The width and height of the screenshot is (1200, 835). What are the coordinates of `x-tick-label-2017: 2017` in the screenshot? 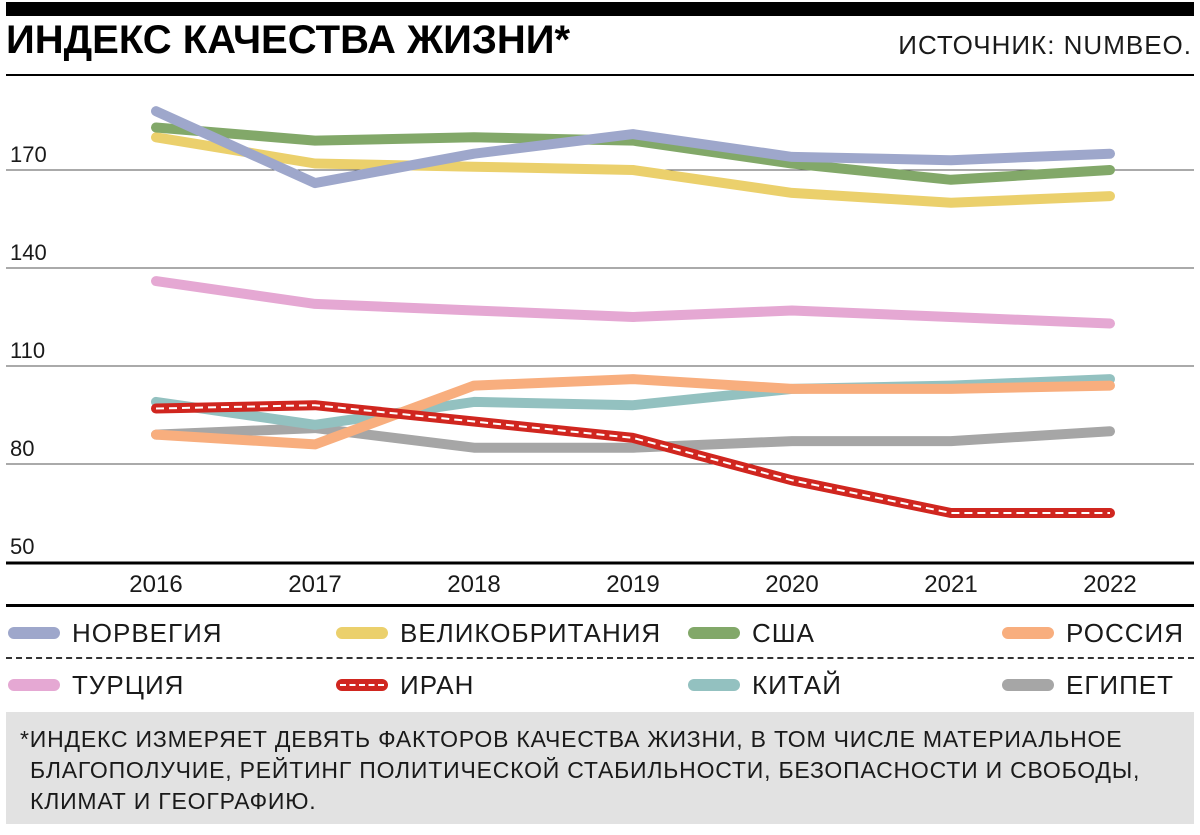 It's located at (314, 584).